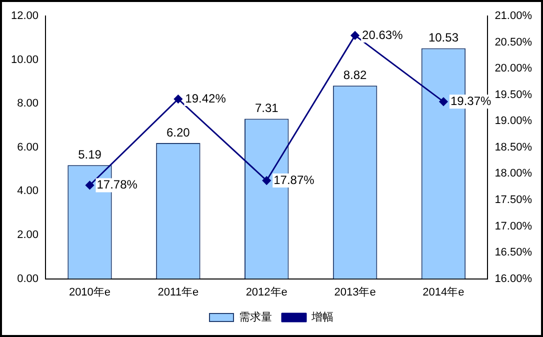 Image resolution: width=543 pixels, height=337 pixels. Describe the element at coordinates (294, 179) in the screenshot. I see `data-label: 17.87%` at that location.